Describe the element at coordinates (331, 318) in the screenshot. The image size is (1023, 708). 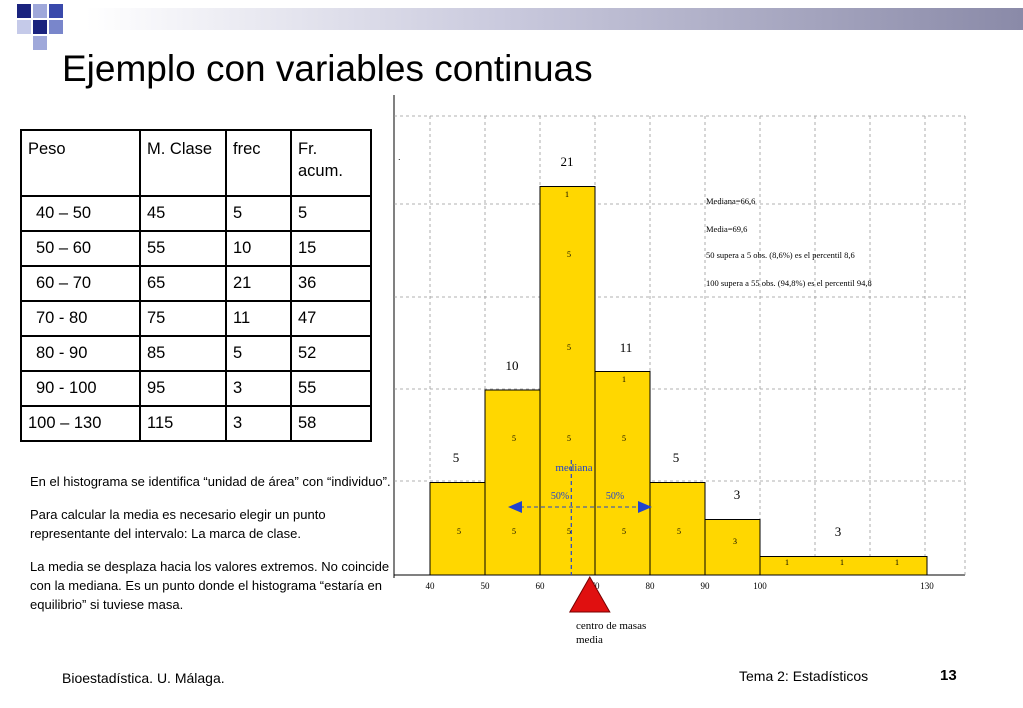
I see `table-cell: 47` at that location.